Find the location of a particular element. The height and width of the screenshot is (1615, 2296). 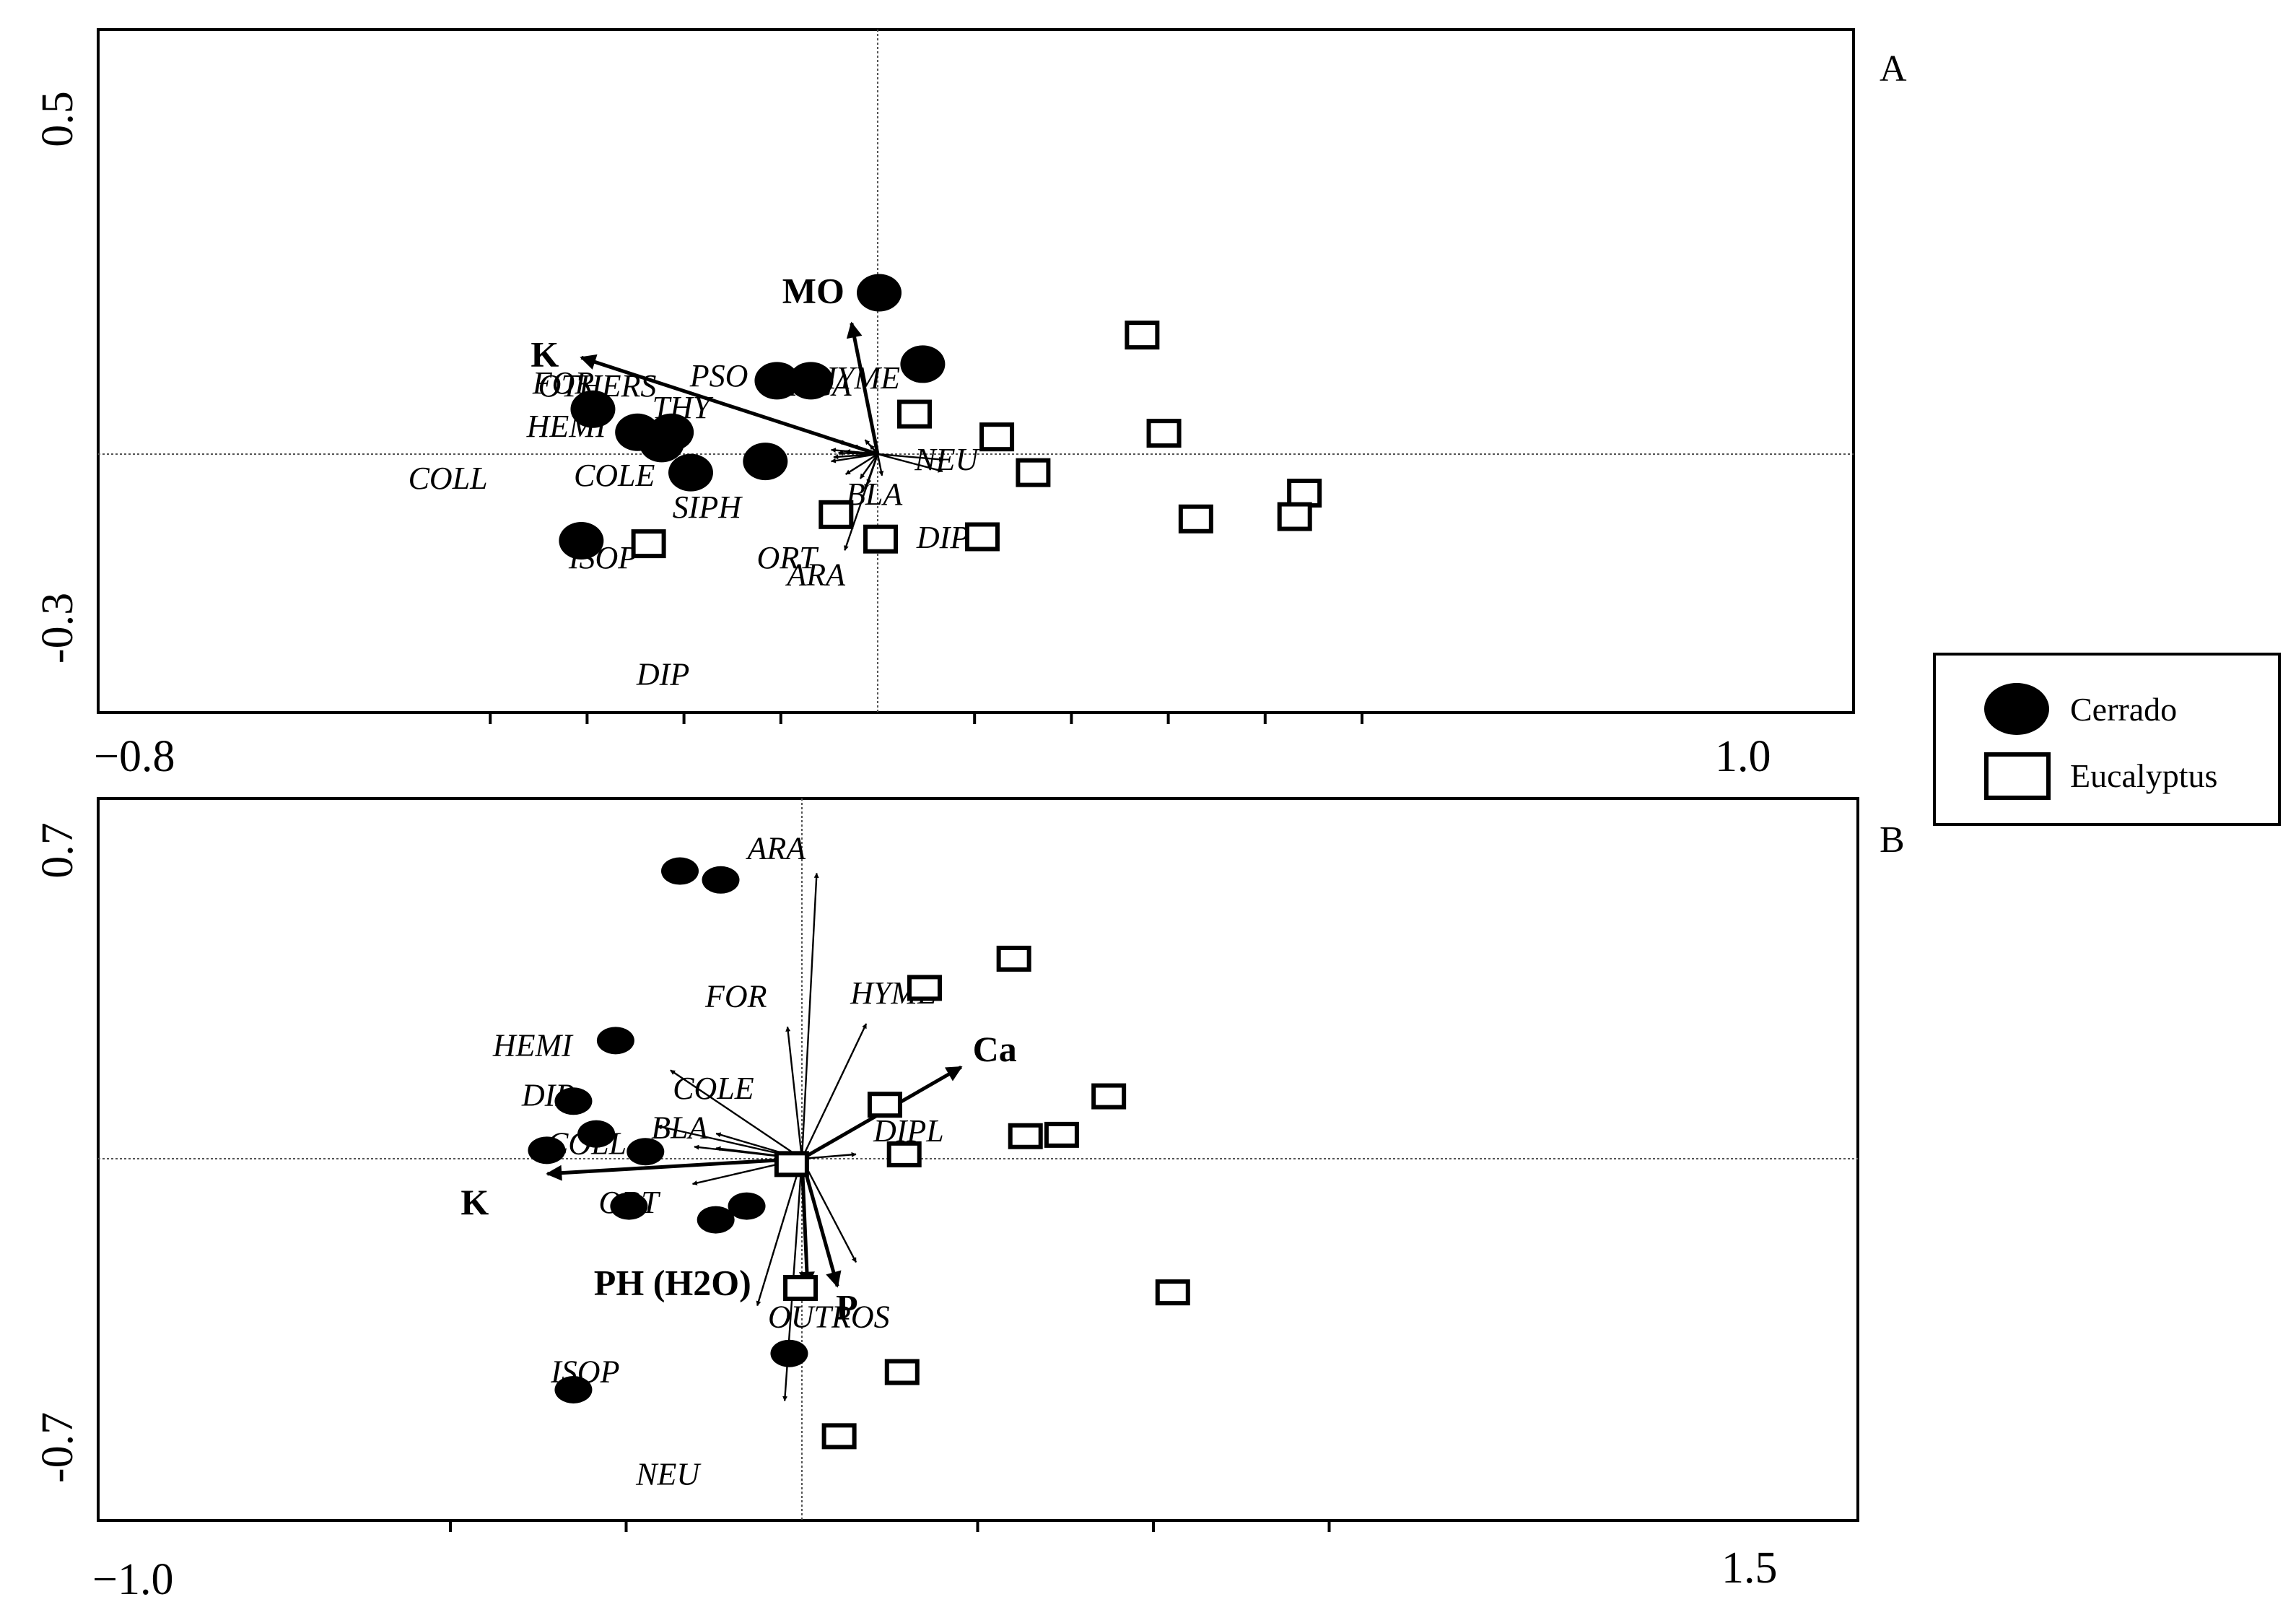

species-arrow-outros is located at coordinates (828, 1210).